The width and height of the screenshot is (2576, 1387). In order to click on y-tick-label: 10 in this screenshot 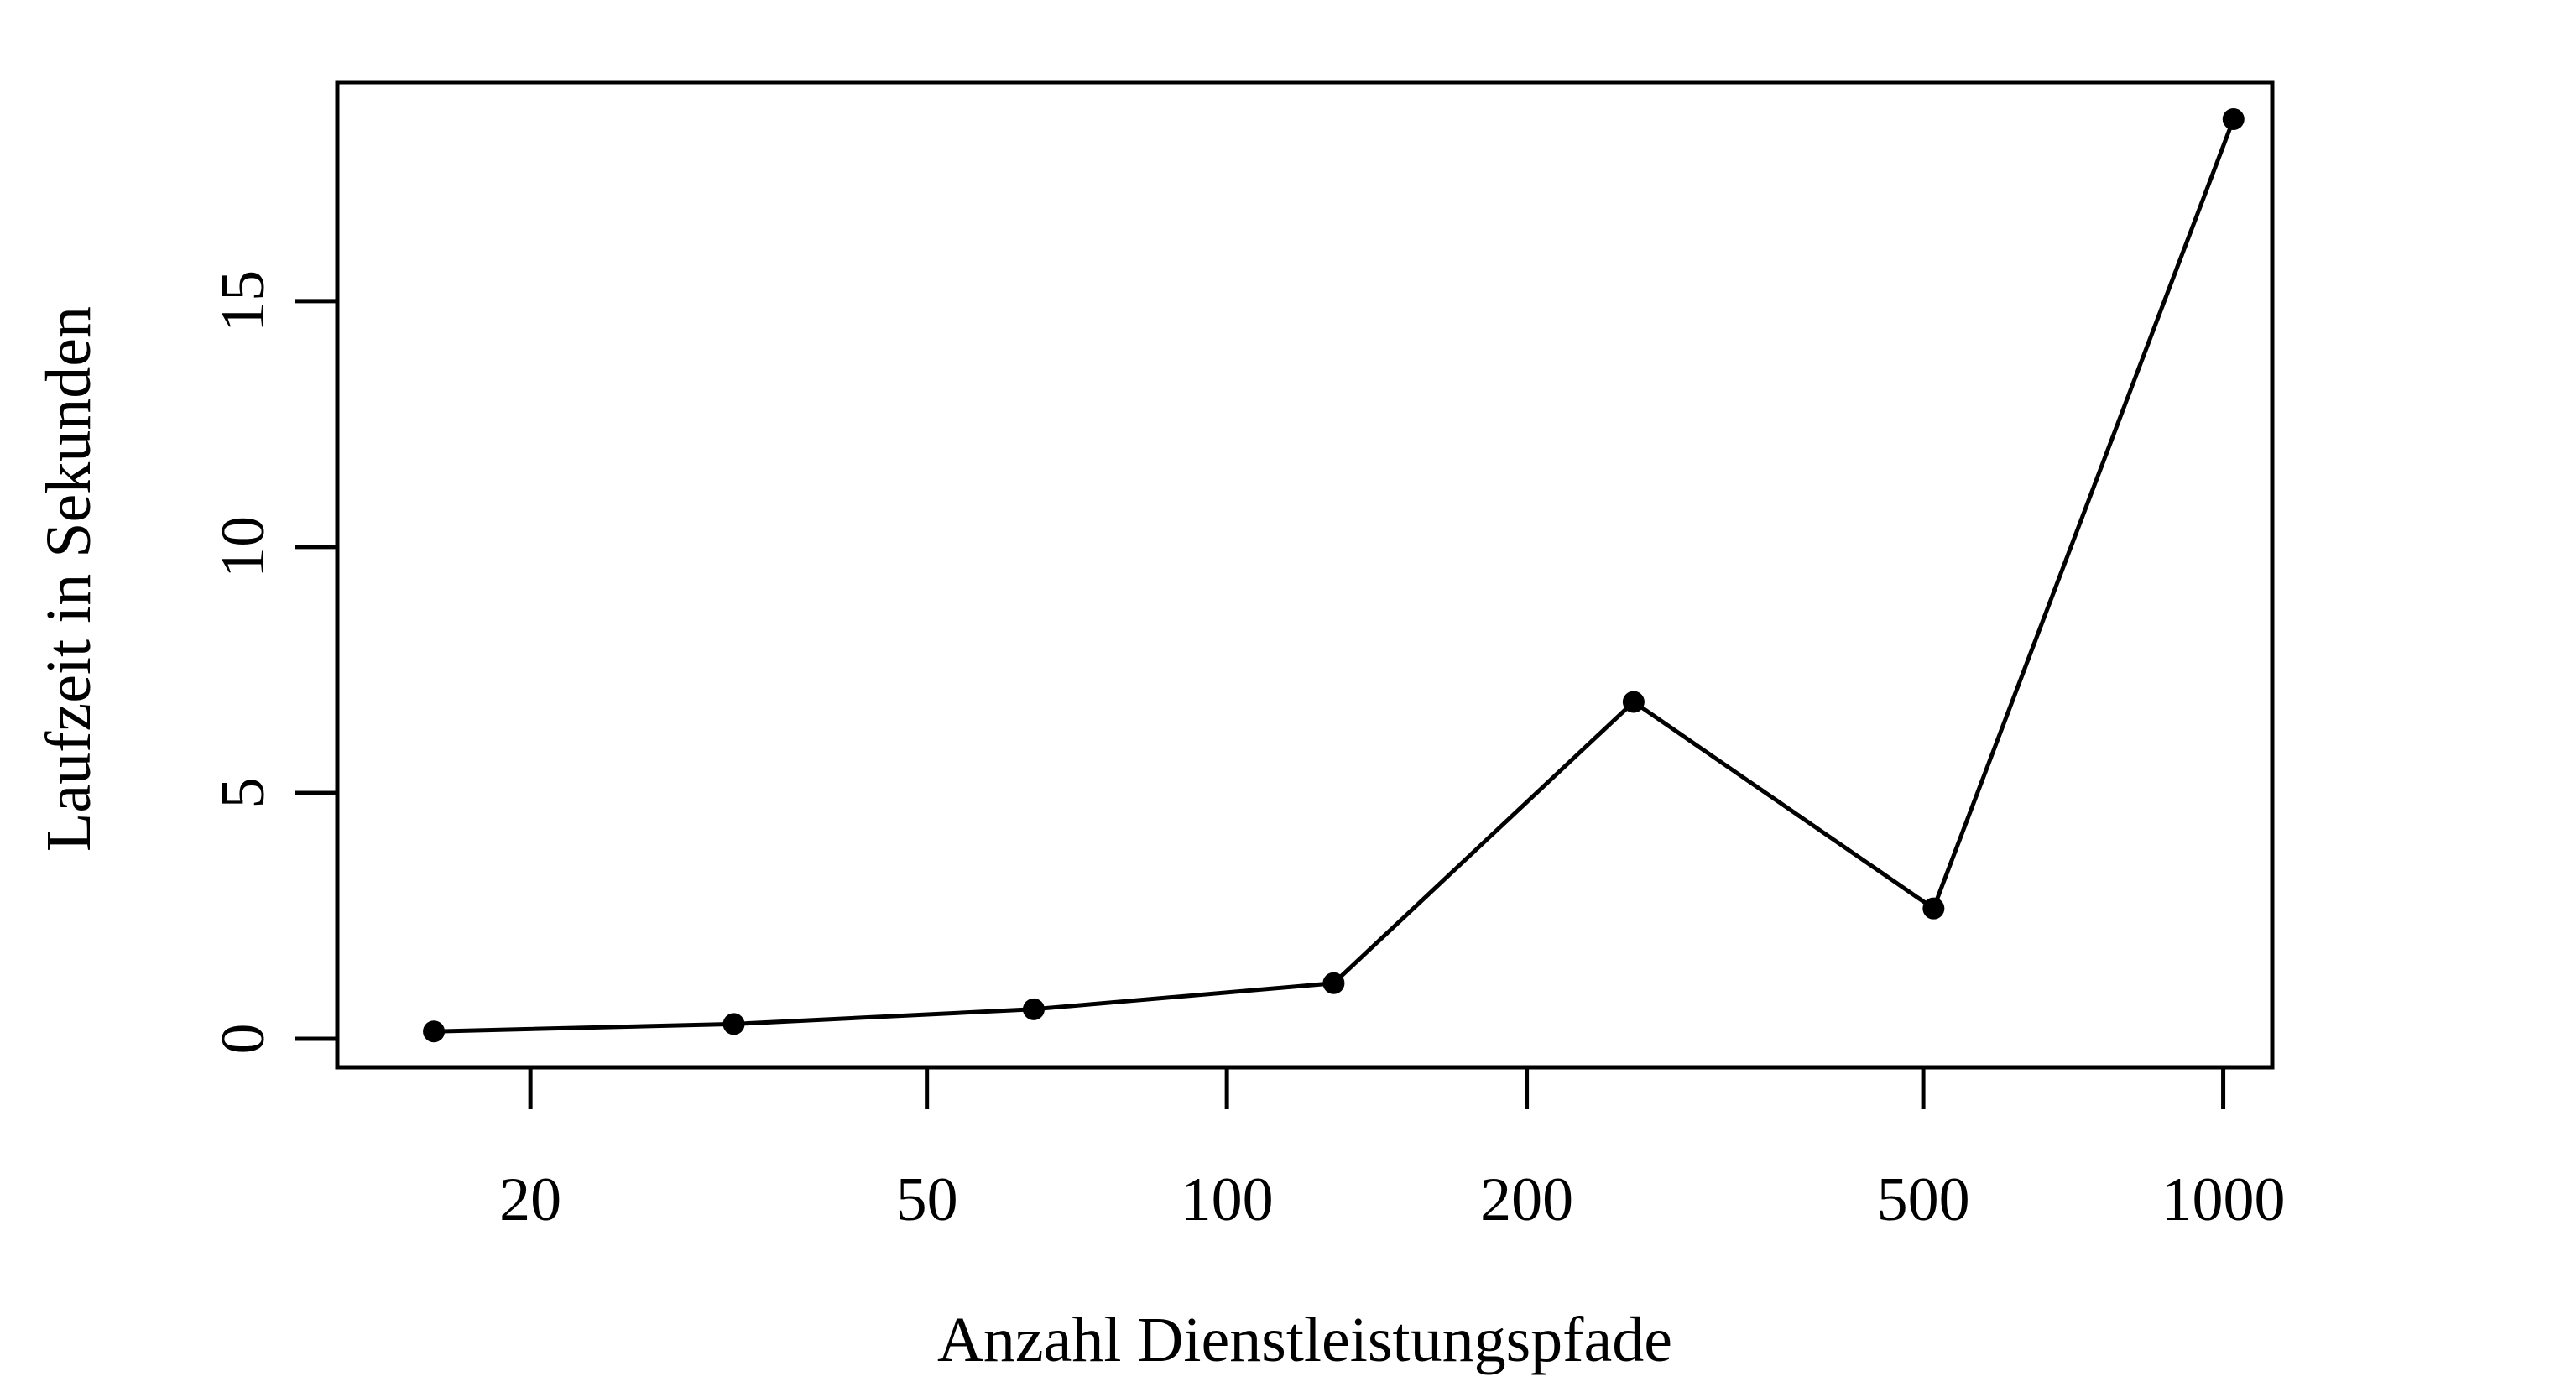, I will do `click(243, 547)`.